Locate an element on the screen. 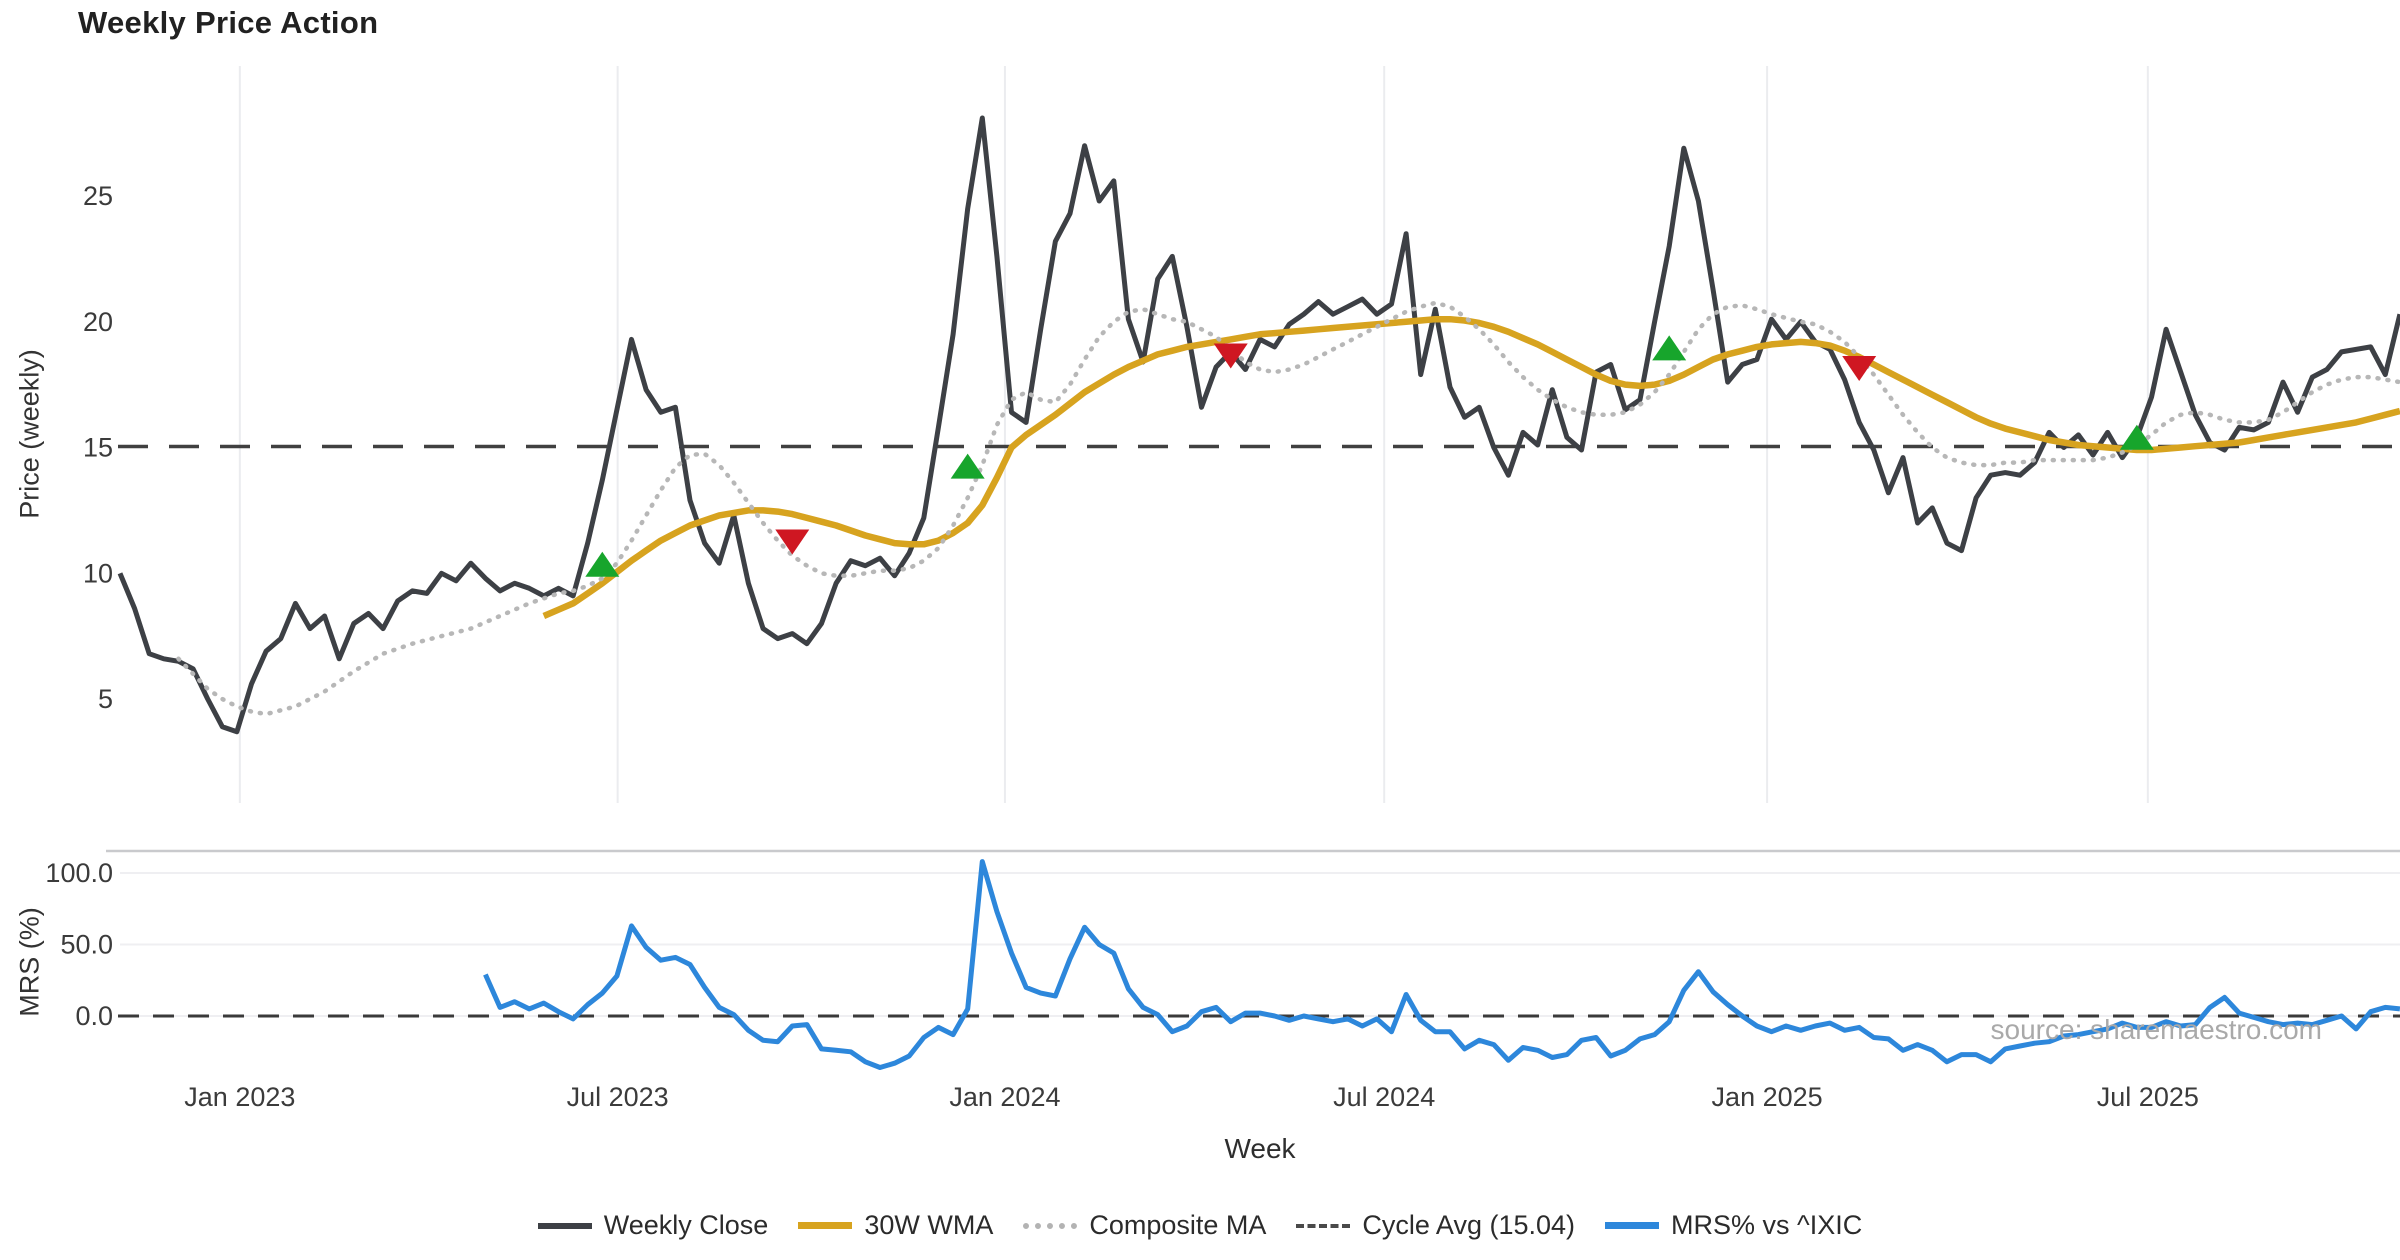 Image resolution: width=2400 pixels, height=1260 pixels. wma-line-icon is located at coordinates (825, 1225).